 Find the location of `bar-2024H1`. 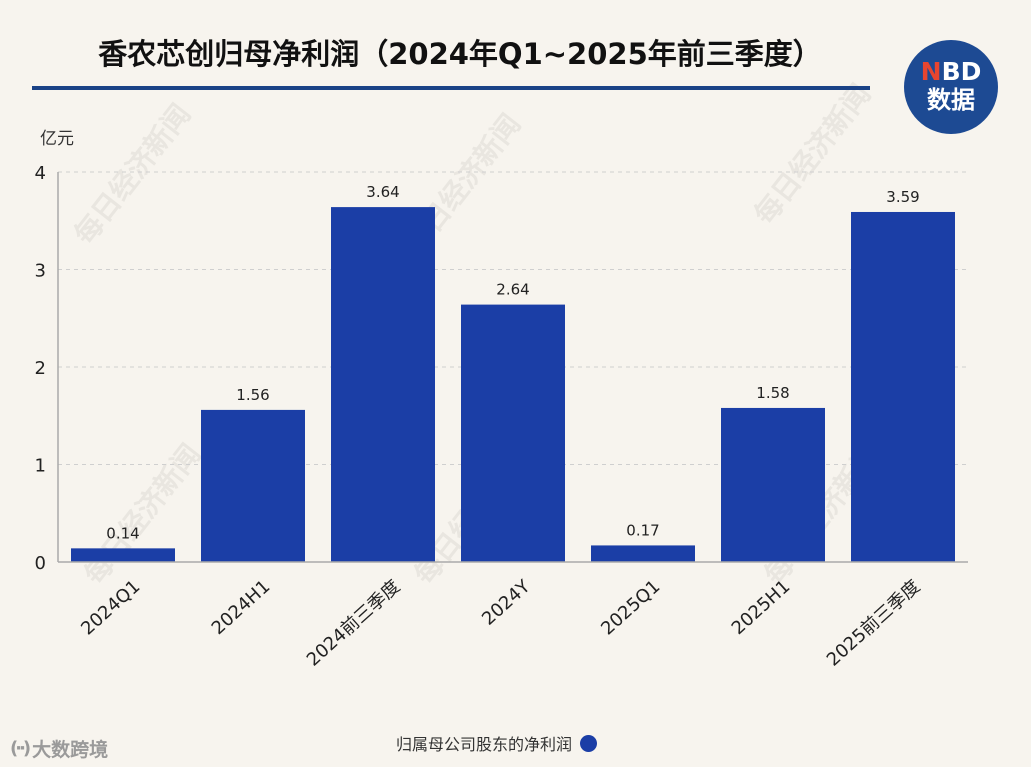

bar-2024H1 is located at coordinates (253, 485).